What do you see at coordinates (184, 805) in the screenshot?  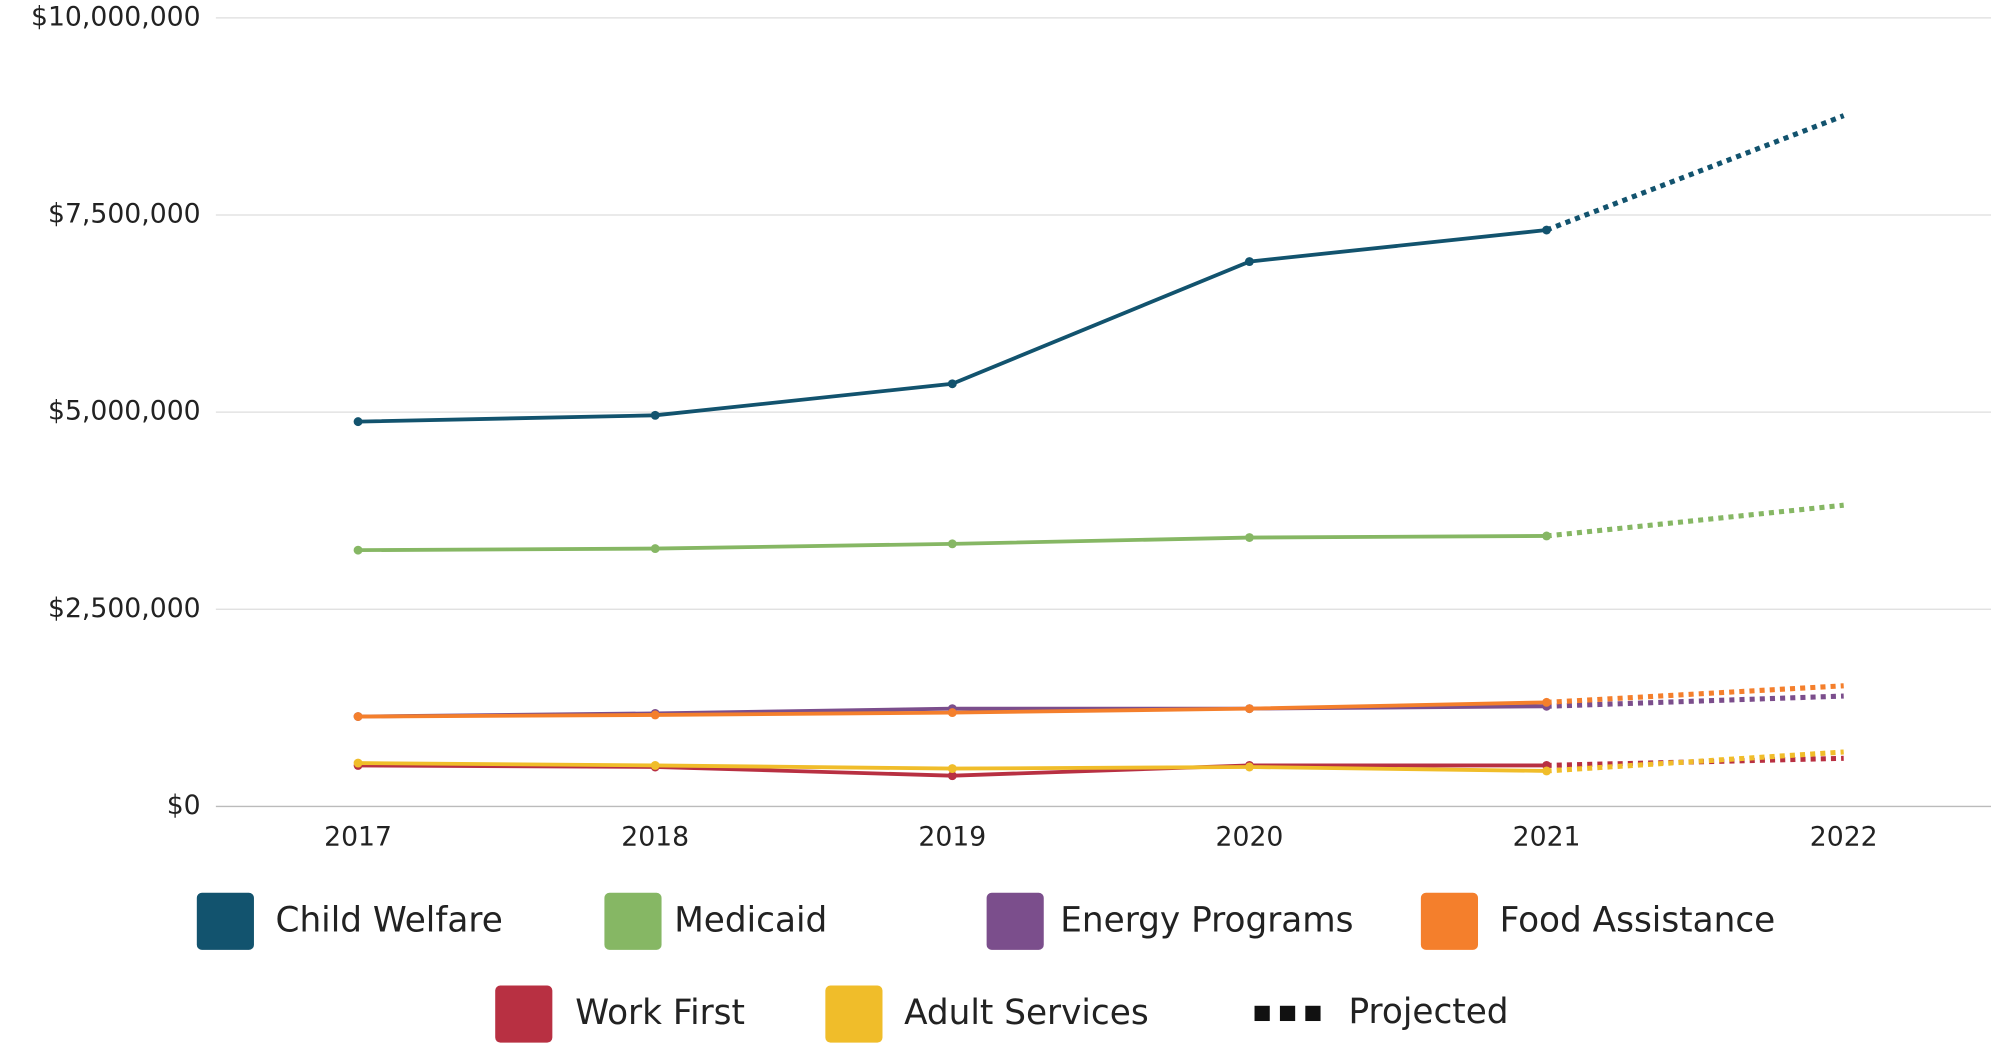 I see `y-tick-label: $0` at bounding box center [184, 805].